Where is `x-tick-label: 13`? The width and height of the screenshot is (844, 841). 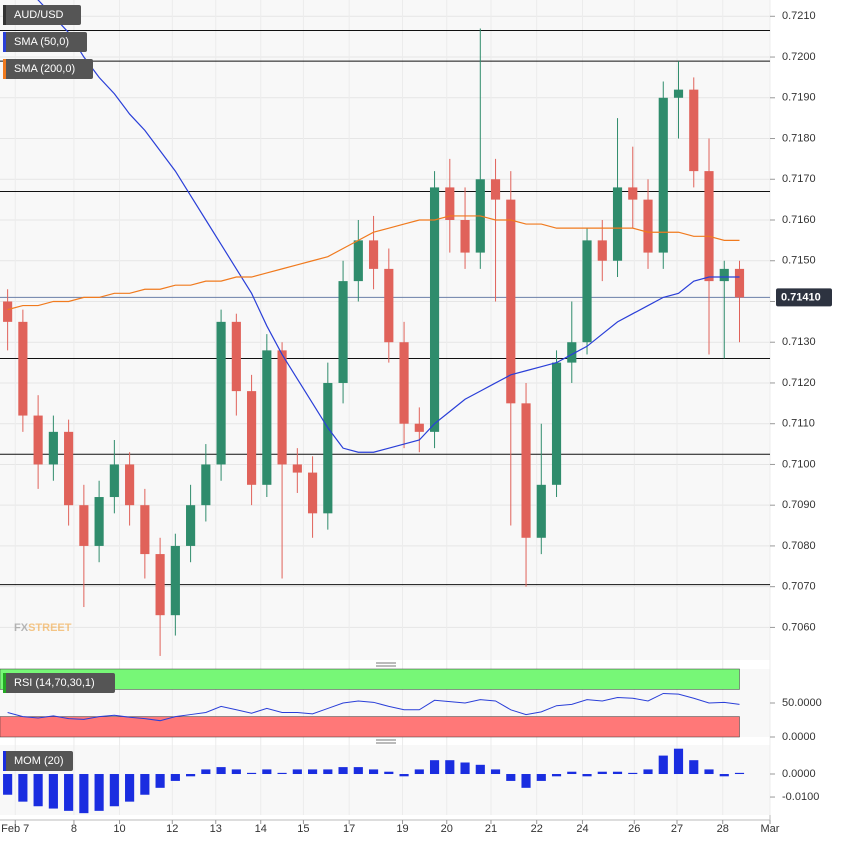
x-tick-label: 13 is located at coordinates (216, 829).